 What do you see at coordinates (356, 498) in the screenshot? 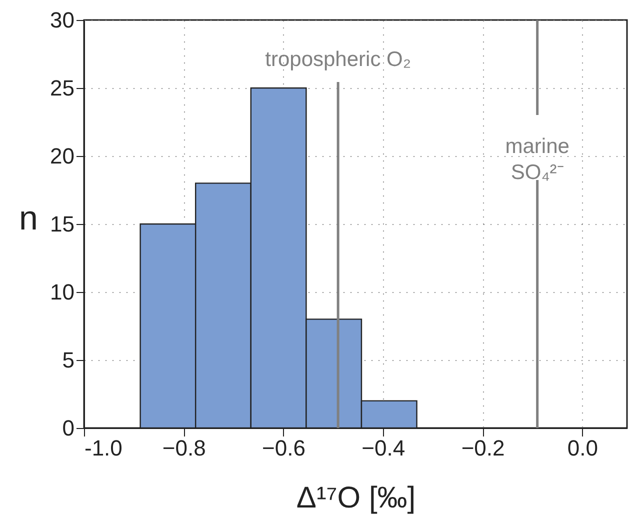
I see `x-axis-title: Δ¹⁷O [‰]` at bounding box center [356, 498].